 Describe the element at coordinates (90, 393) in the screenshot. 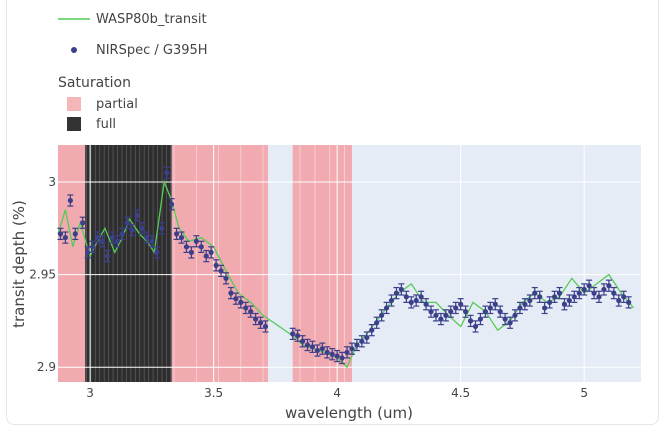

I see `x-tick-label: 3` at that location.